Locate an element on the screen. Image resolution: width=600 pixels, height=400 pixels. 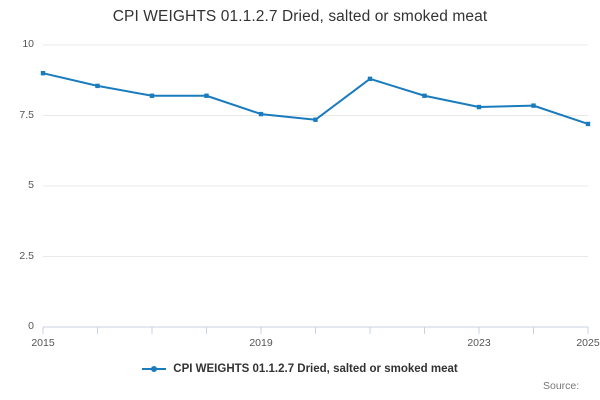
y-axis-tick-label: 7.5 is located at coordinates (26, 114).